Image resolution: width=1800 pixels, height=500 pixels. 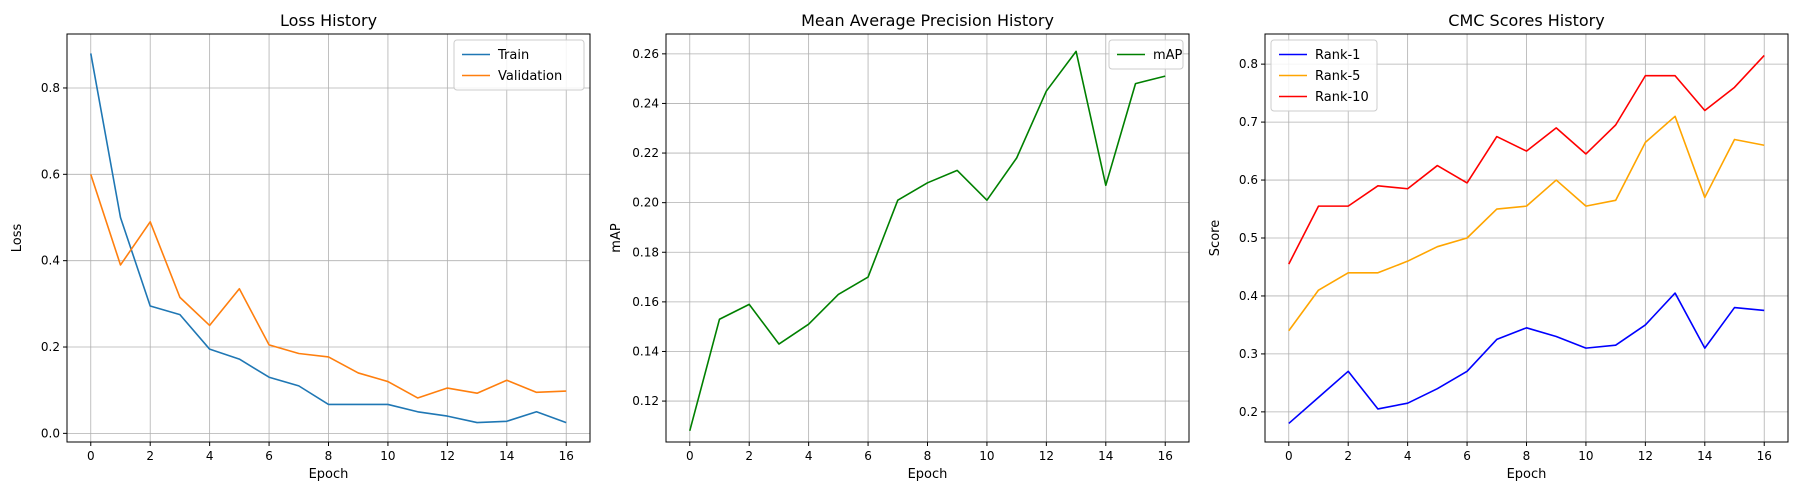 I want to click on legend-label-train: Train, so click(x=513, y=55).